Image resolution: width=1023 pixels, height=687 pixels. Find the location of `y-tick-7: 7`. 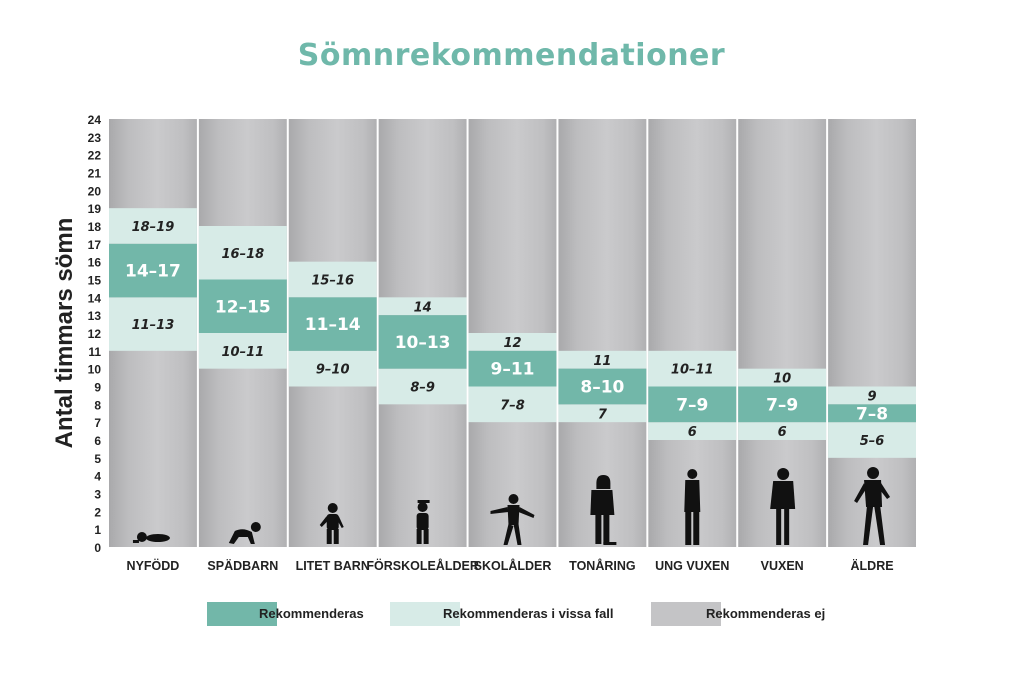

y-tick-7: 7 is located at coordinates (97, 423).